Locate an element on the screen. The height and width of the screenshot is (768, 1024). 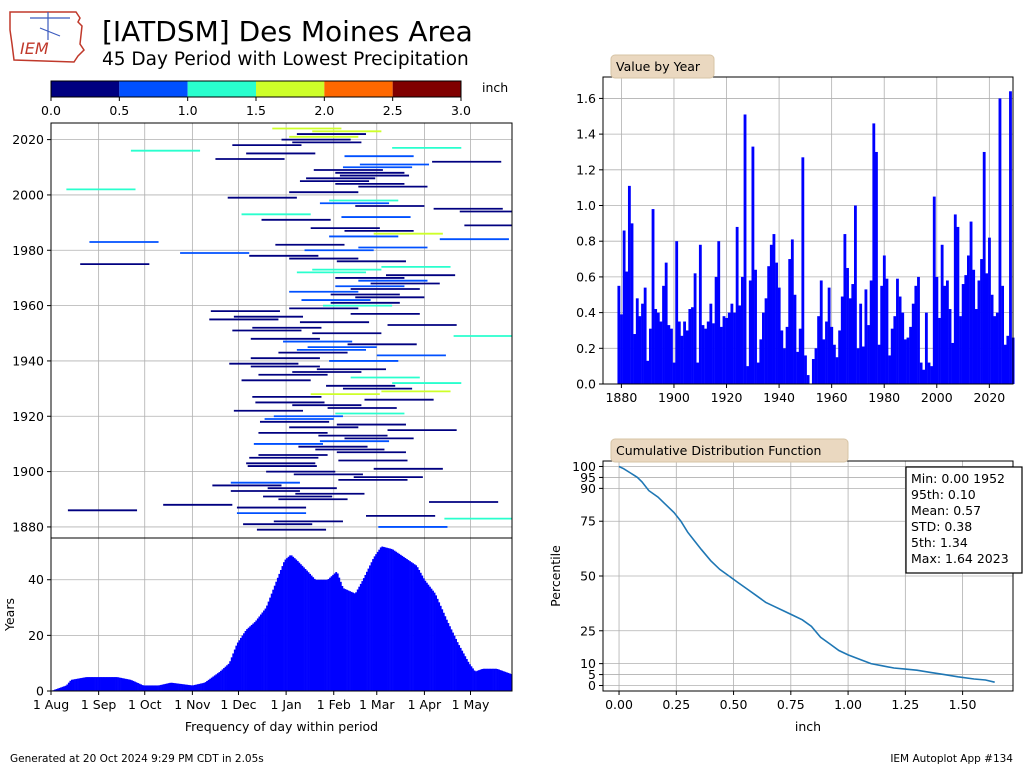
y-tick-label: 0.8 is located at coordinates (586, 241).